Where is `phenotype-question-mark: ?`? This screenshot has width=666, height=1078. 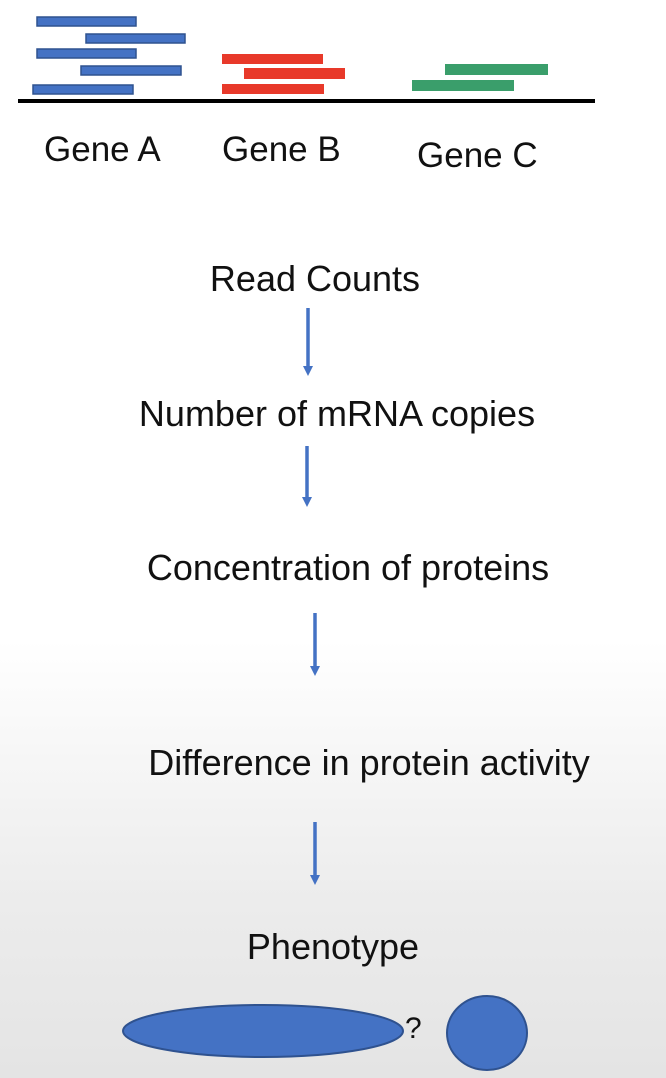
phenotype-question-mark: ? is located at coordinates (413, 1028).